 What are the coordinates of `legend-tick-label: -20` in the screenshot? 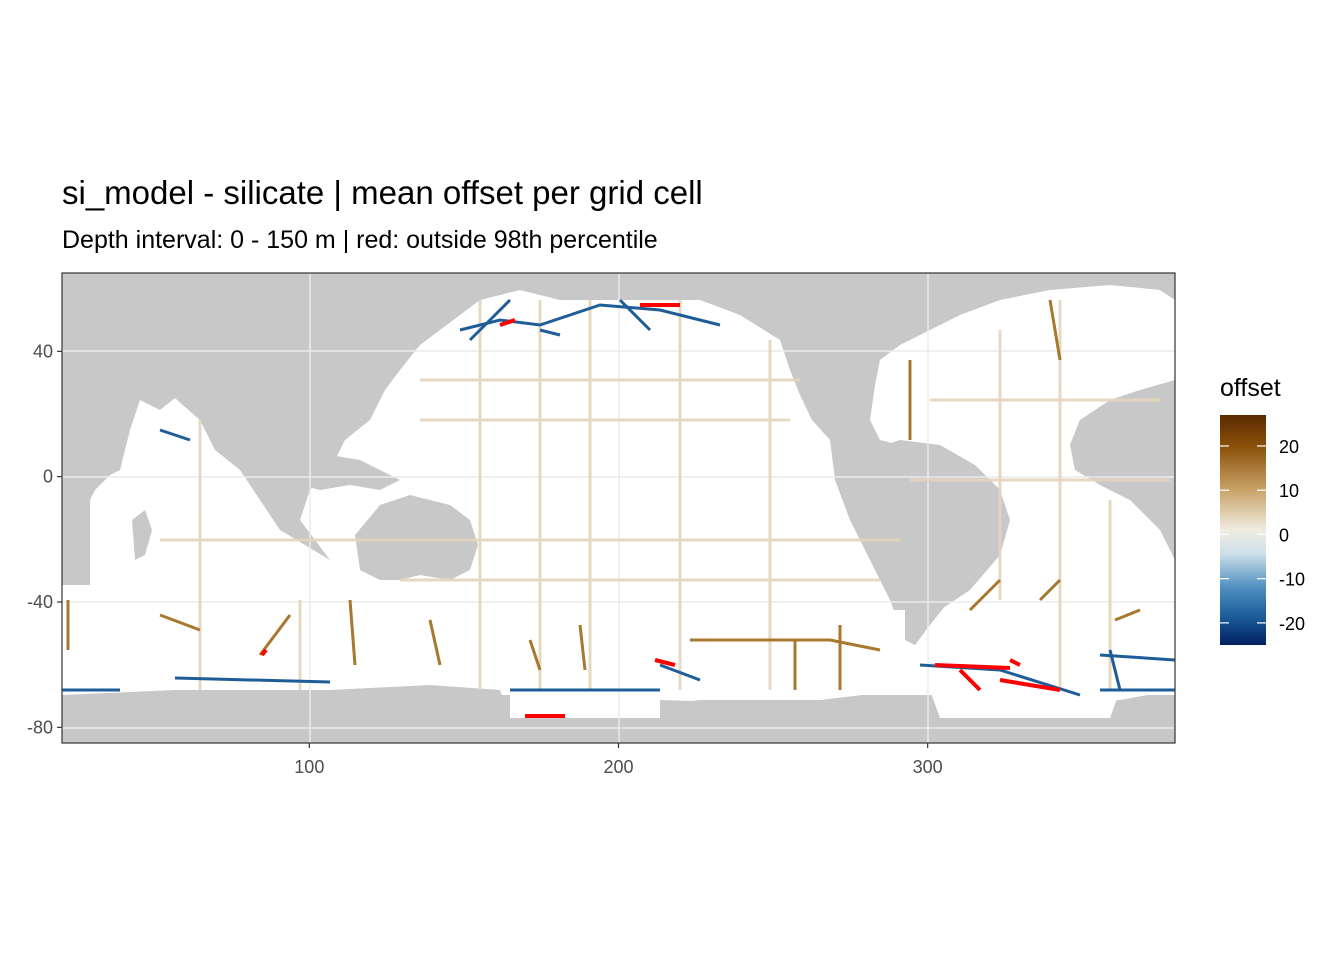 It's located at (1292, 624).